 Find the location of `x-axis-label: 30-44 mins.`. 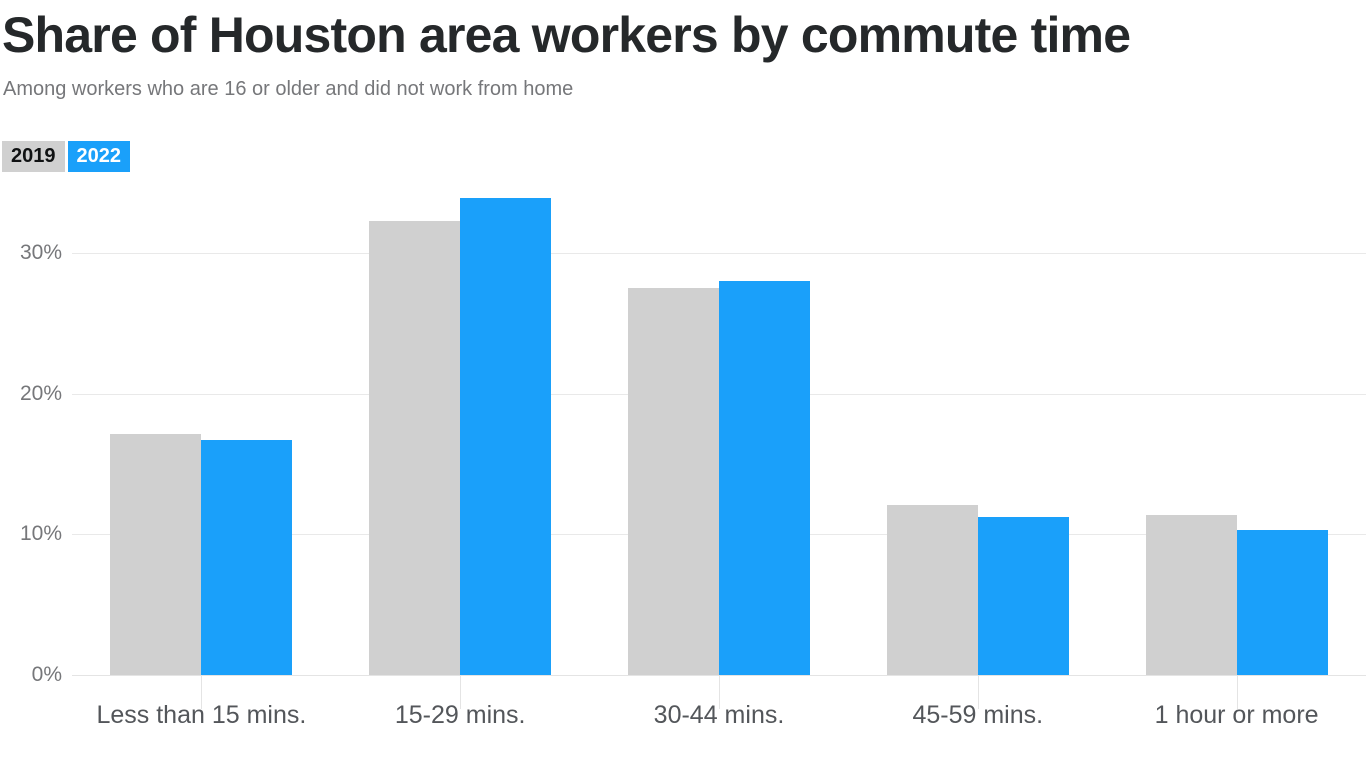

x-axis-label: 30-44 mins. is located at coordinates (719, 715).